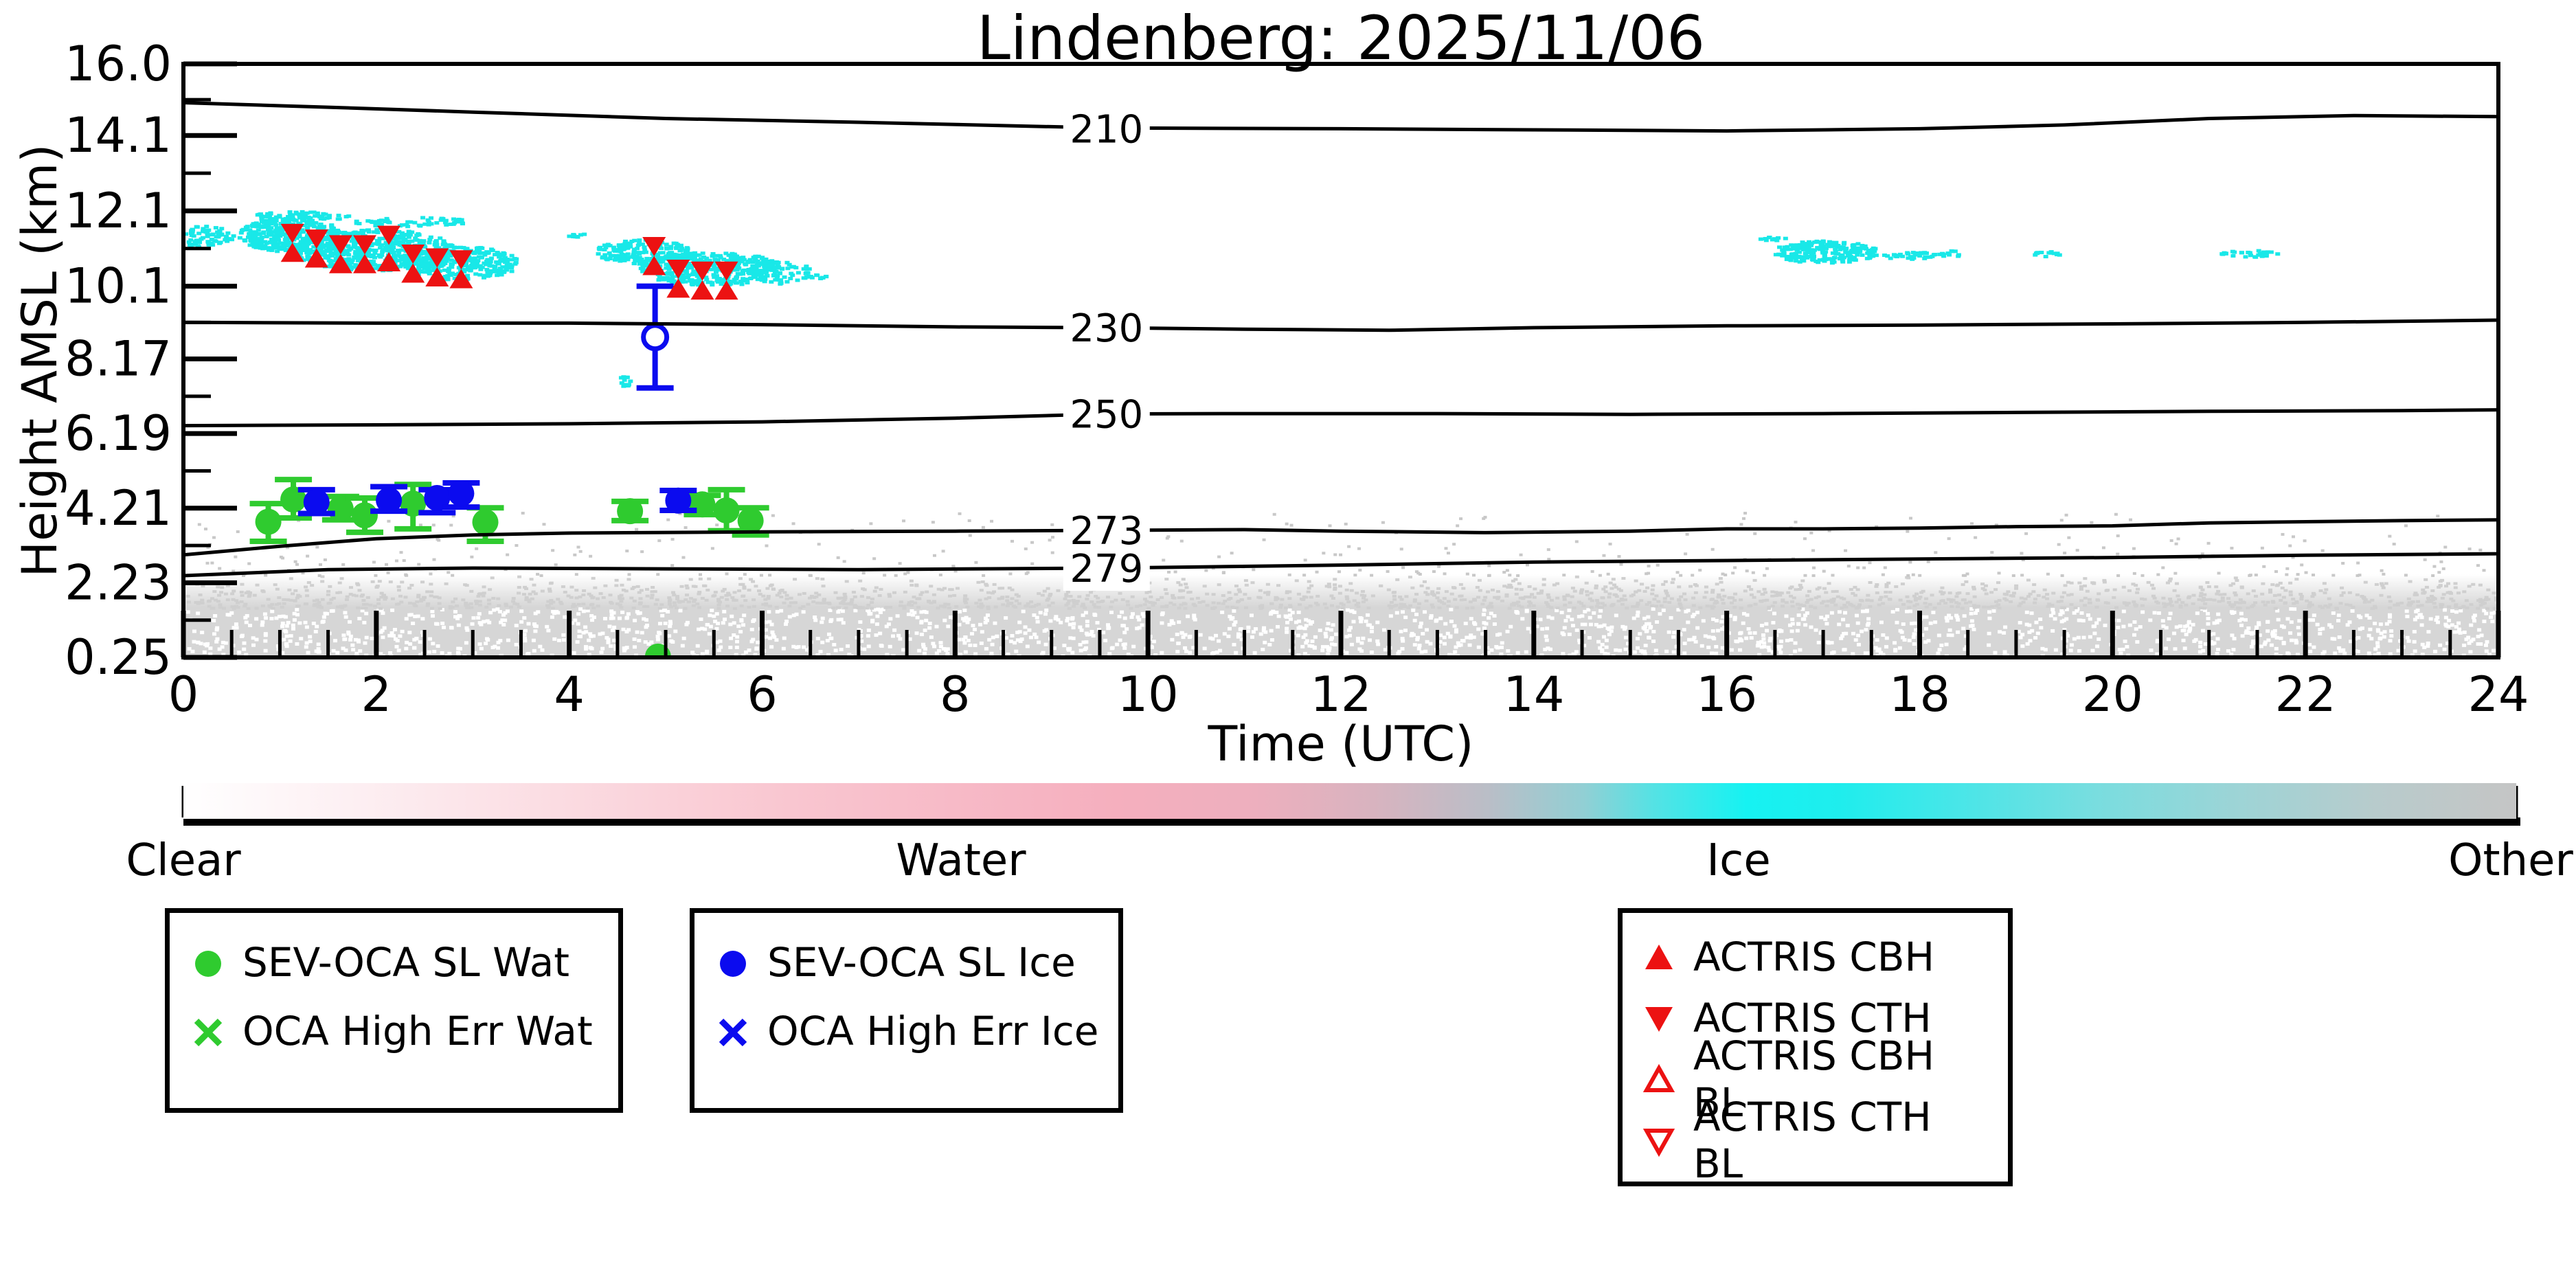  Describe the element at coordinates (183, 860) in the screenshot. I see `colorbar-label-clear: Clear` at that location.